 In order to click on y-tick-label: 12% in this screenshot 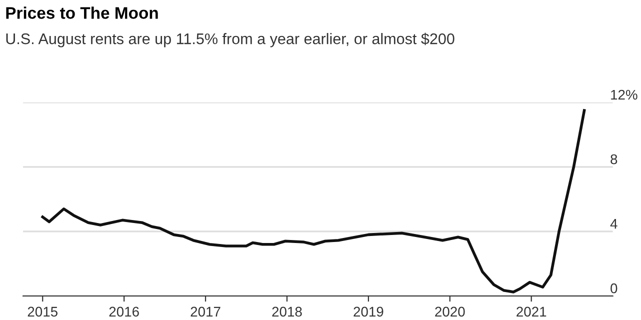, I will do `click(624, 95)`.